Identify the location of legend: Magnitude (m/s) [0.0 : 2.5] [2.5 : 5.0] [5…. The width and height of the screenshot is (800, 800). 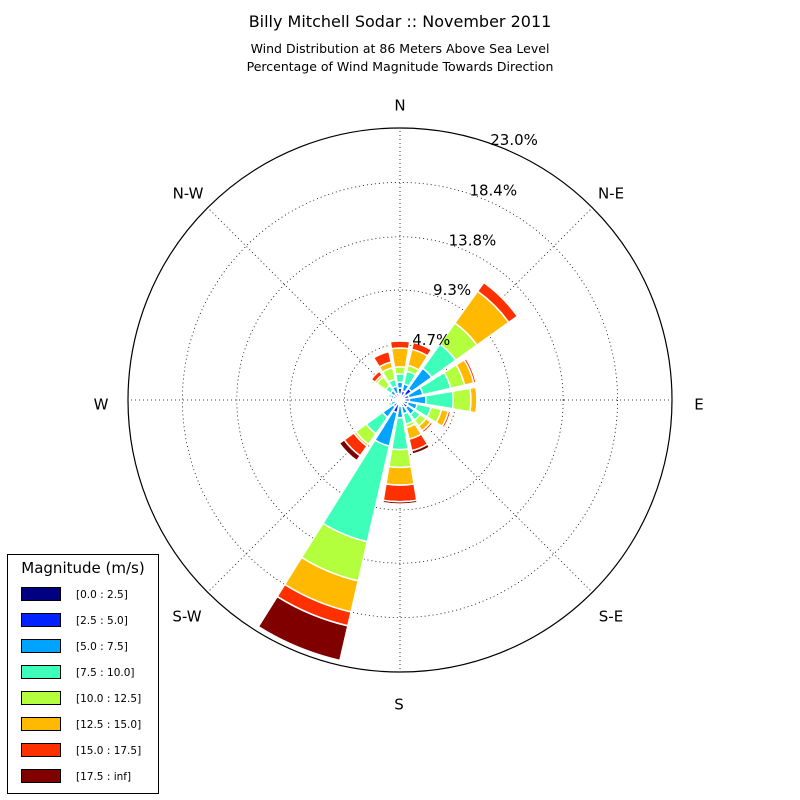
(83, 674).